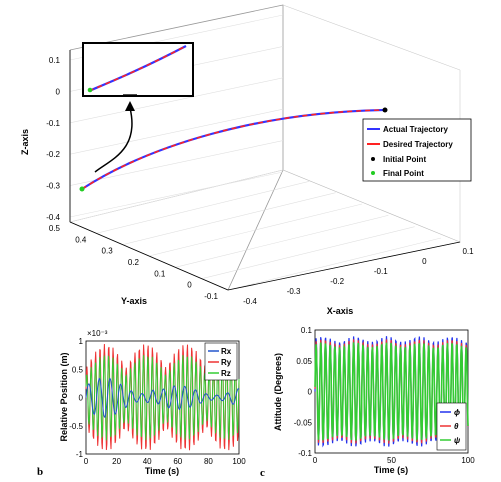  What do you see at coordinates (81, 239) in the screenshot?
I see `y-tick-label: 0.4` at bounding box center [81, 239].